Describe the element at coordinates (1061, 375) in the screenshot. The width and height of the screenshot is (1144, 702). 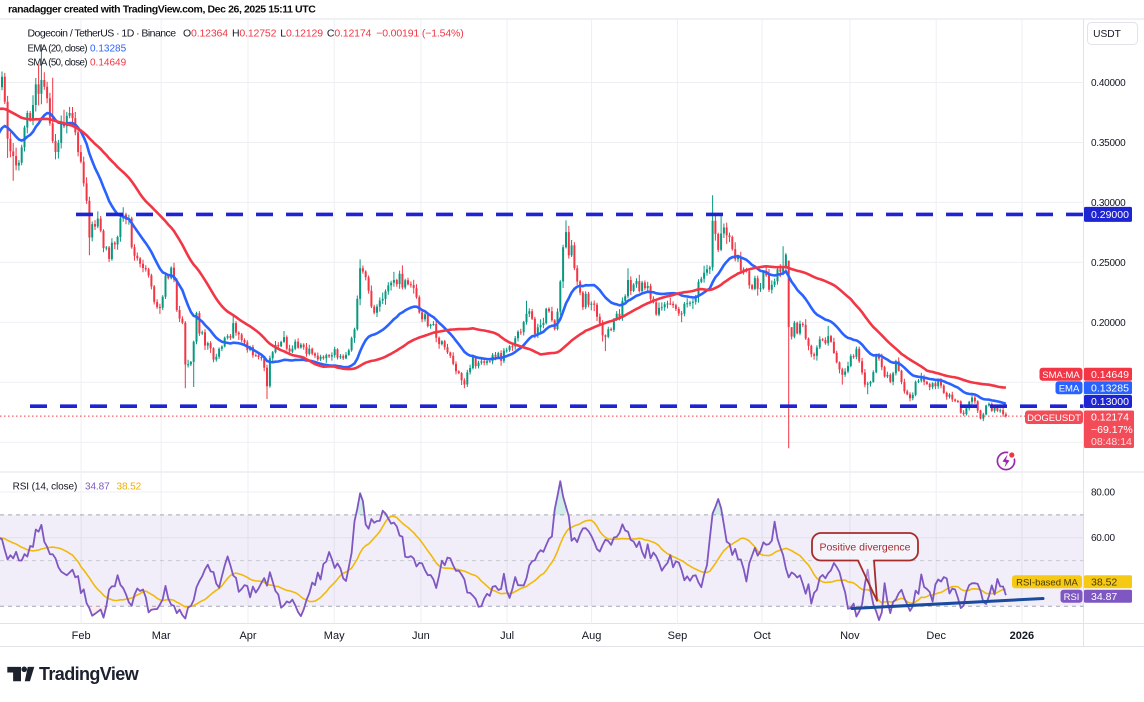
I see `svg-text: SMA:MA` at that location.